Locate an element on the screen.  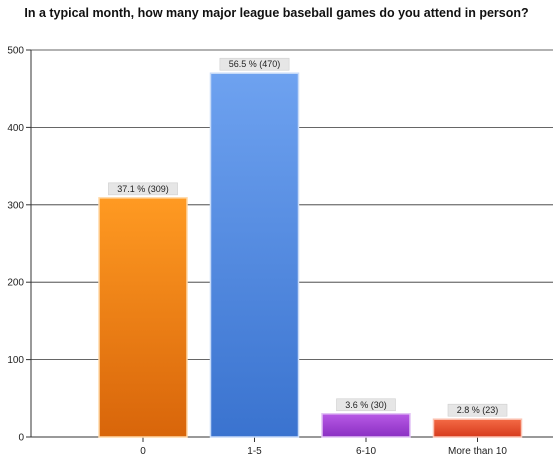
y-tick-label: 200 is located at coordinates (15, 283).